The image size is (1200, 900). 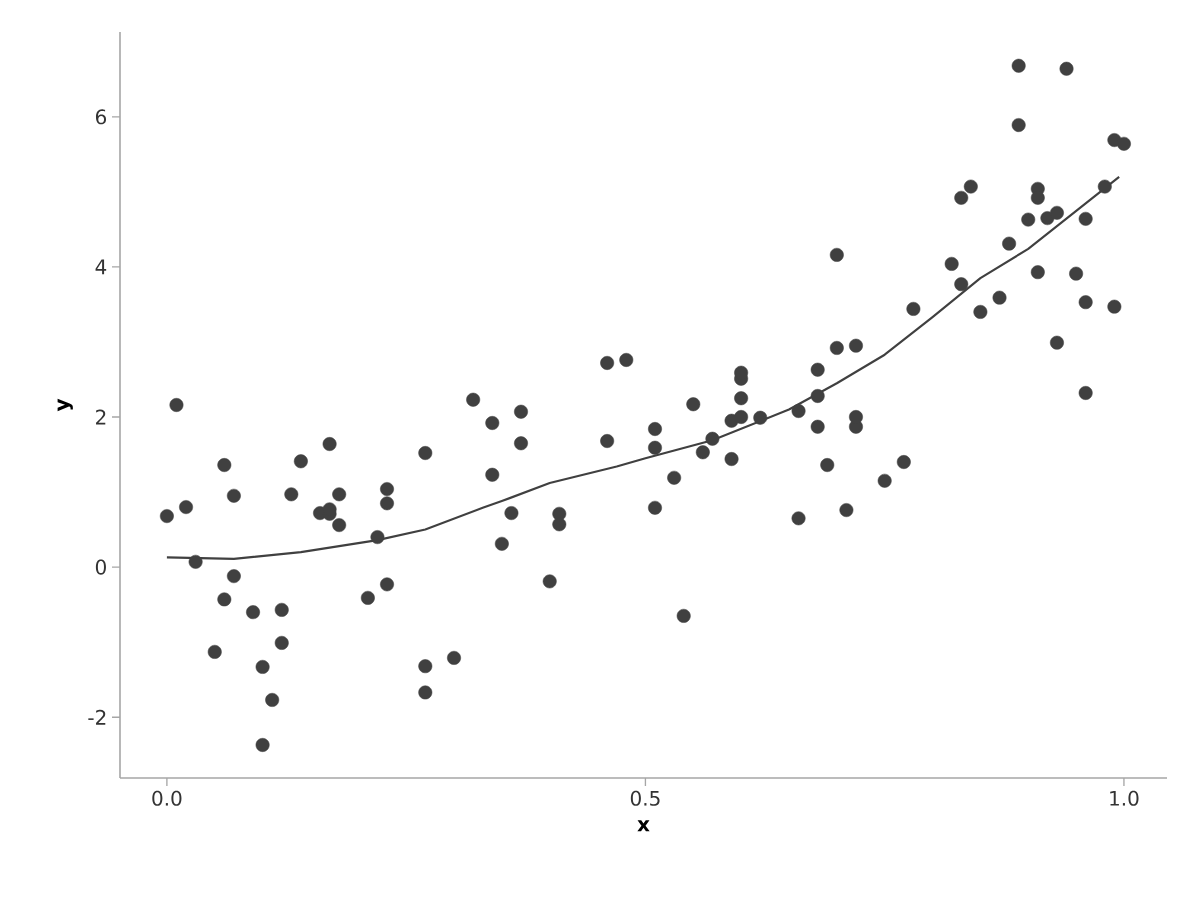 What do you see at coordinates (167, 798) in the screenshot?
I see `x-tick-label: 0.0` at bounding box center [167, 798].